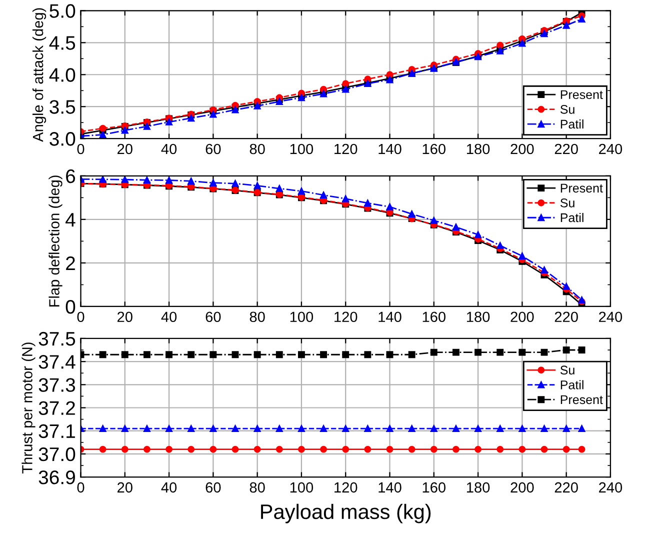  What do you see at coordinates (55, 241) in the screenshot?
I see `y-axis-title: Flap deflection (deg)` at bounding box center [55, 241].